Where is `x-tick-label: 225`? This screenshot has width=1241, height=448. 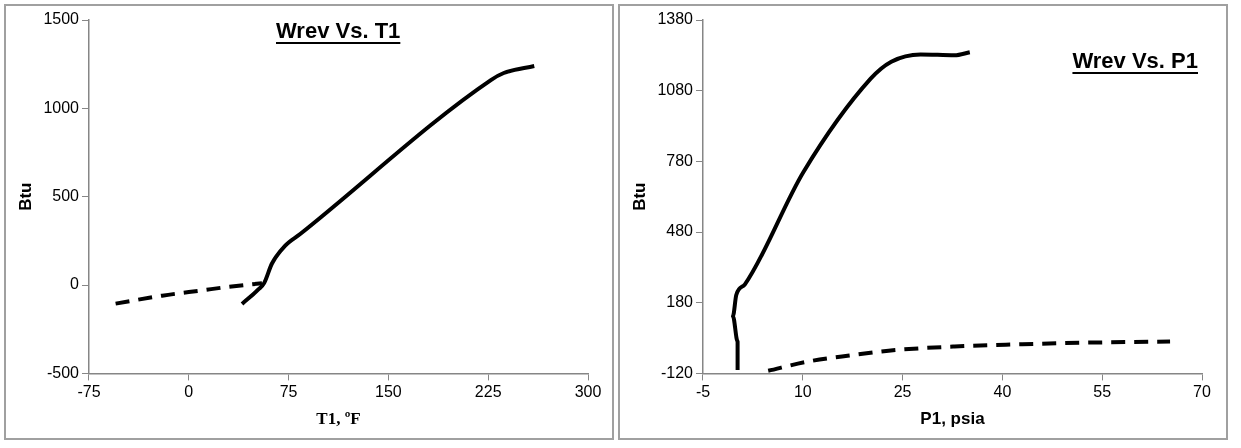 x-tick-label: 225 is located at coordinates (488, 392).